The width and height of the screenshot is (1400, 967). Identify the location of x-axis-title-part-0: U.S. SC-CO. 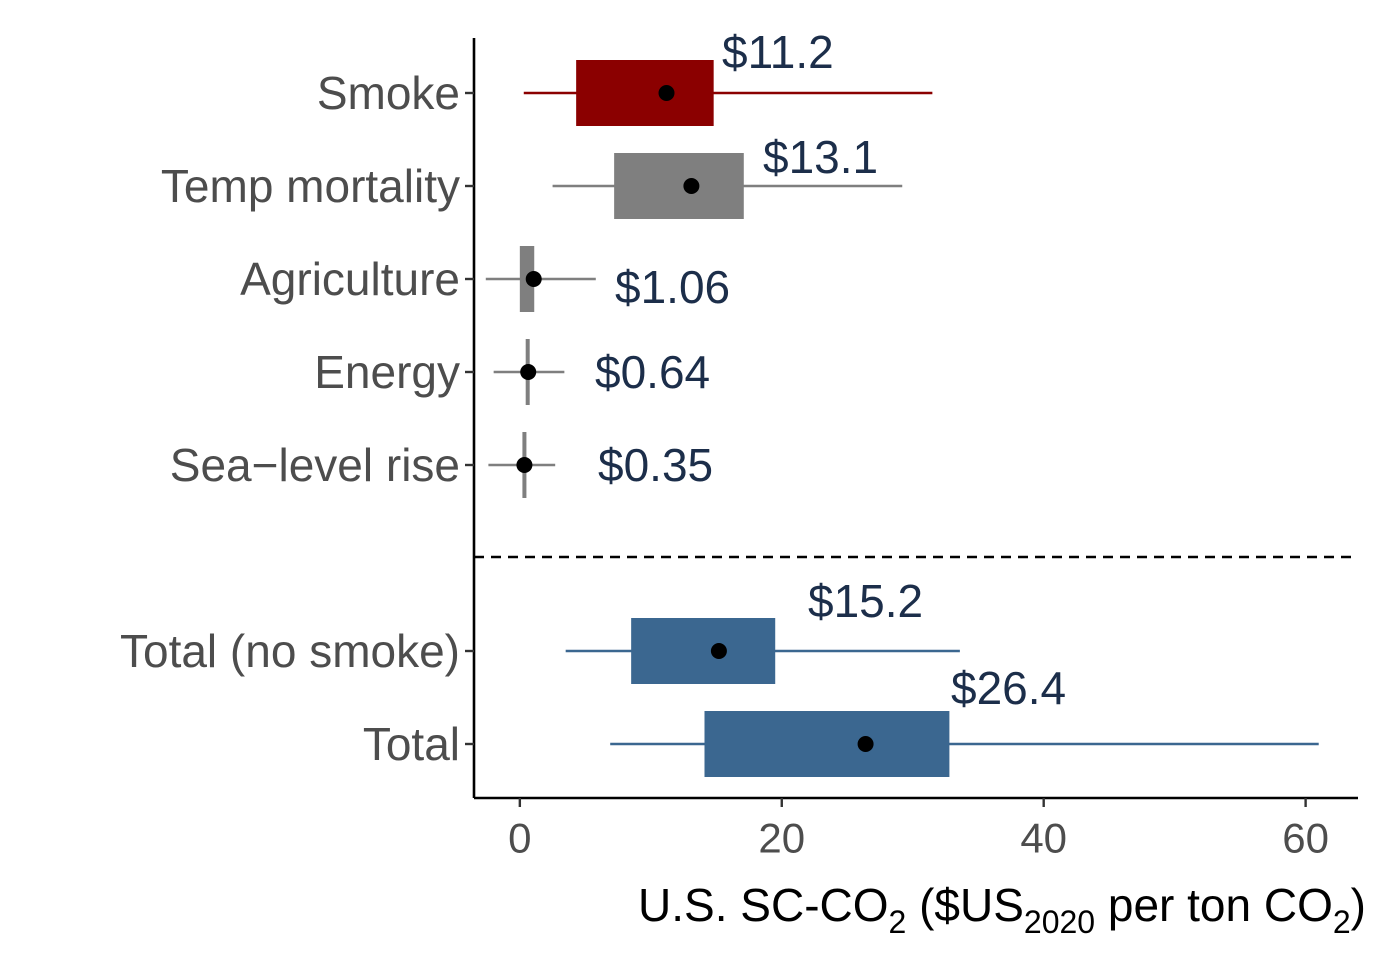
(763, 905).